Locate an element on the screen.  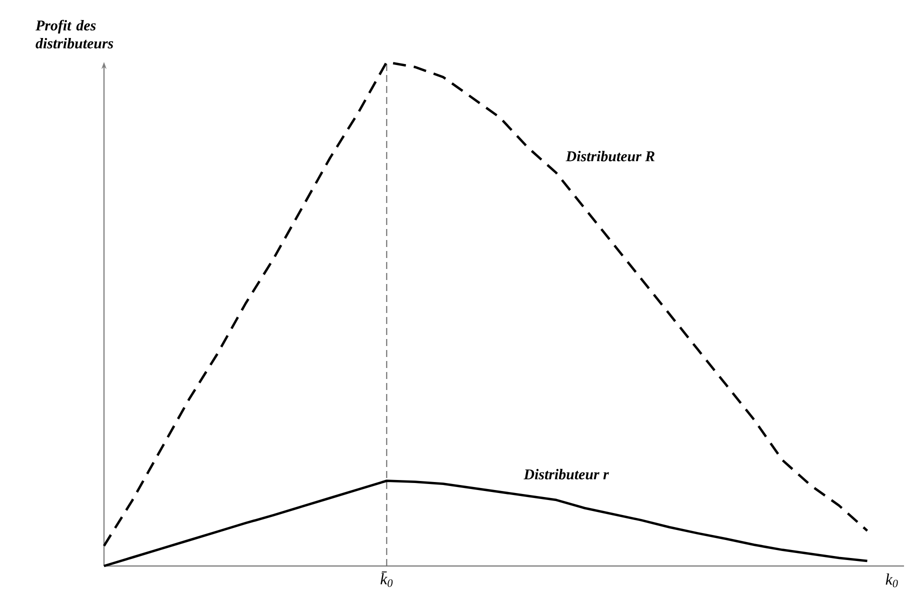
y-axis-title: Profit des distributeurs is located at coordinates (75, 34).